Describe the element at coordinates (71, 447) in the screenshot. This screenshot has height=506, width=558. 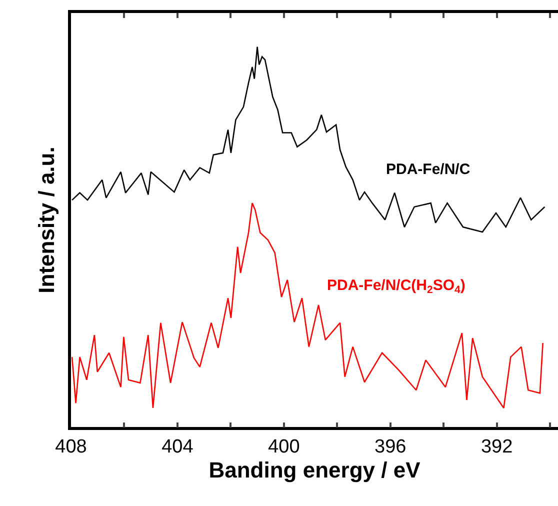
I see `x-tick-label: 408` at that location.